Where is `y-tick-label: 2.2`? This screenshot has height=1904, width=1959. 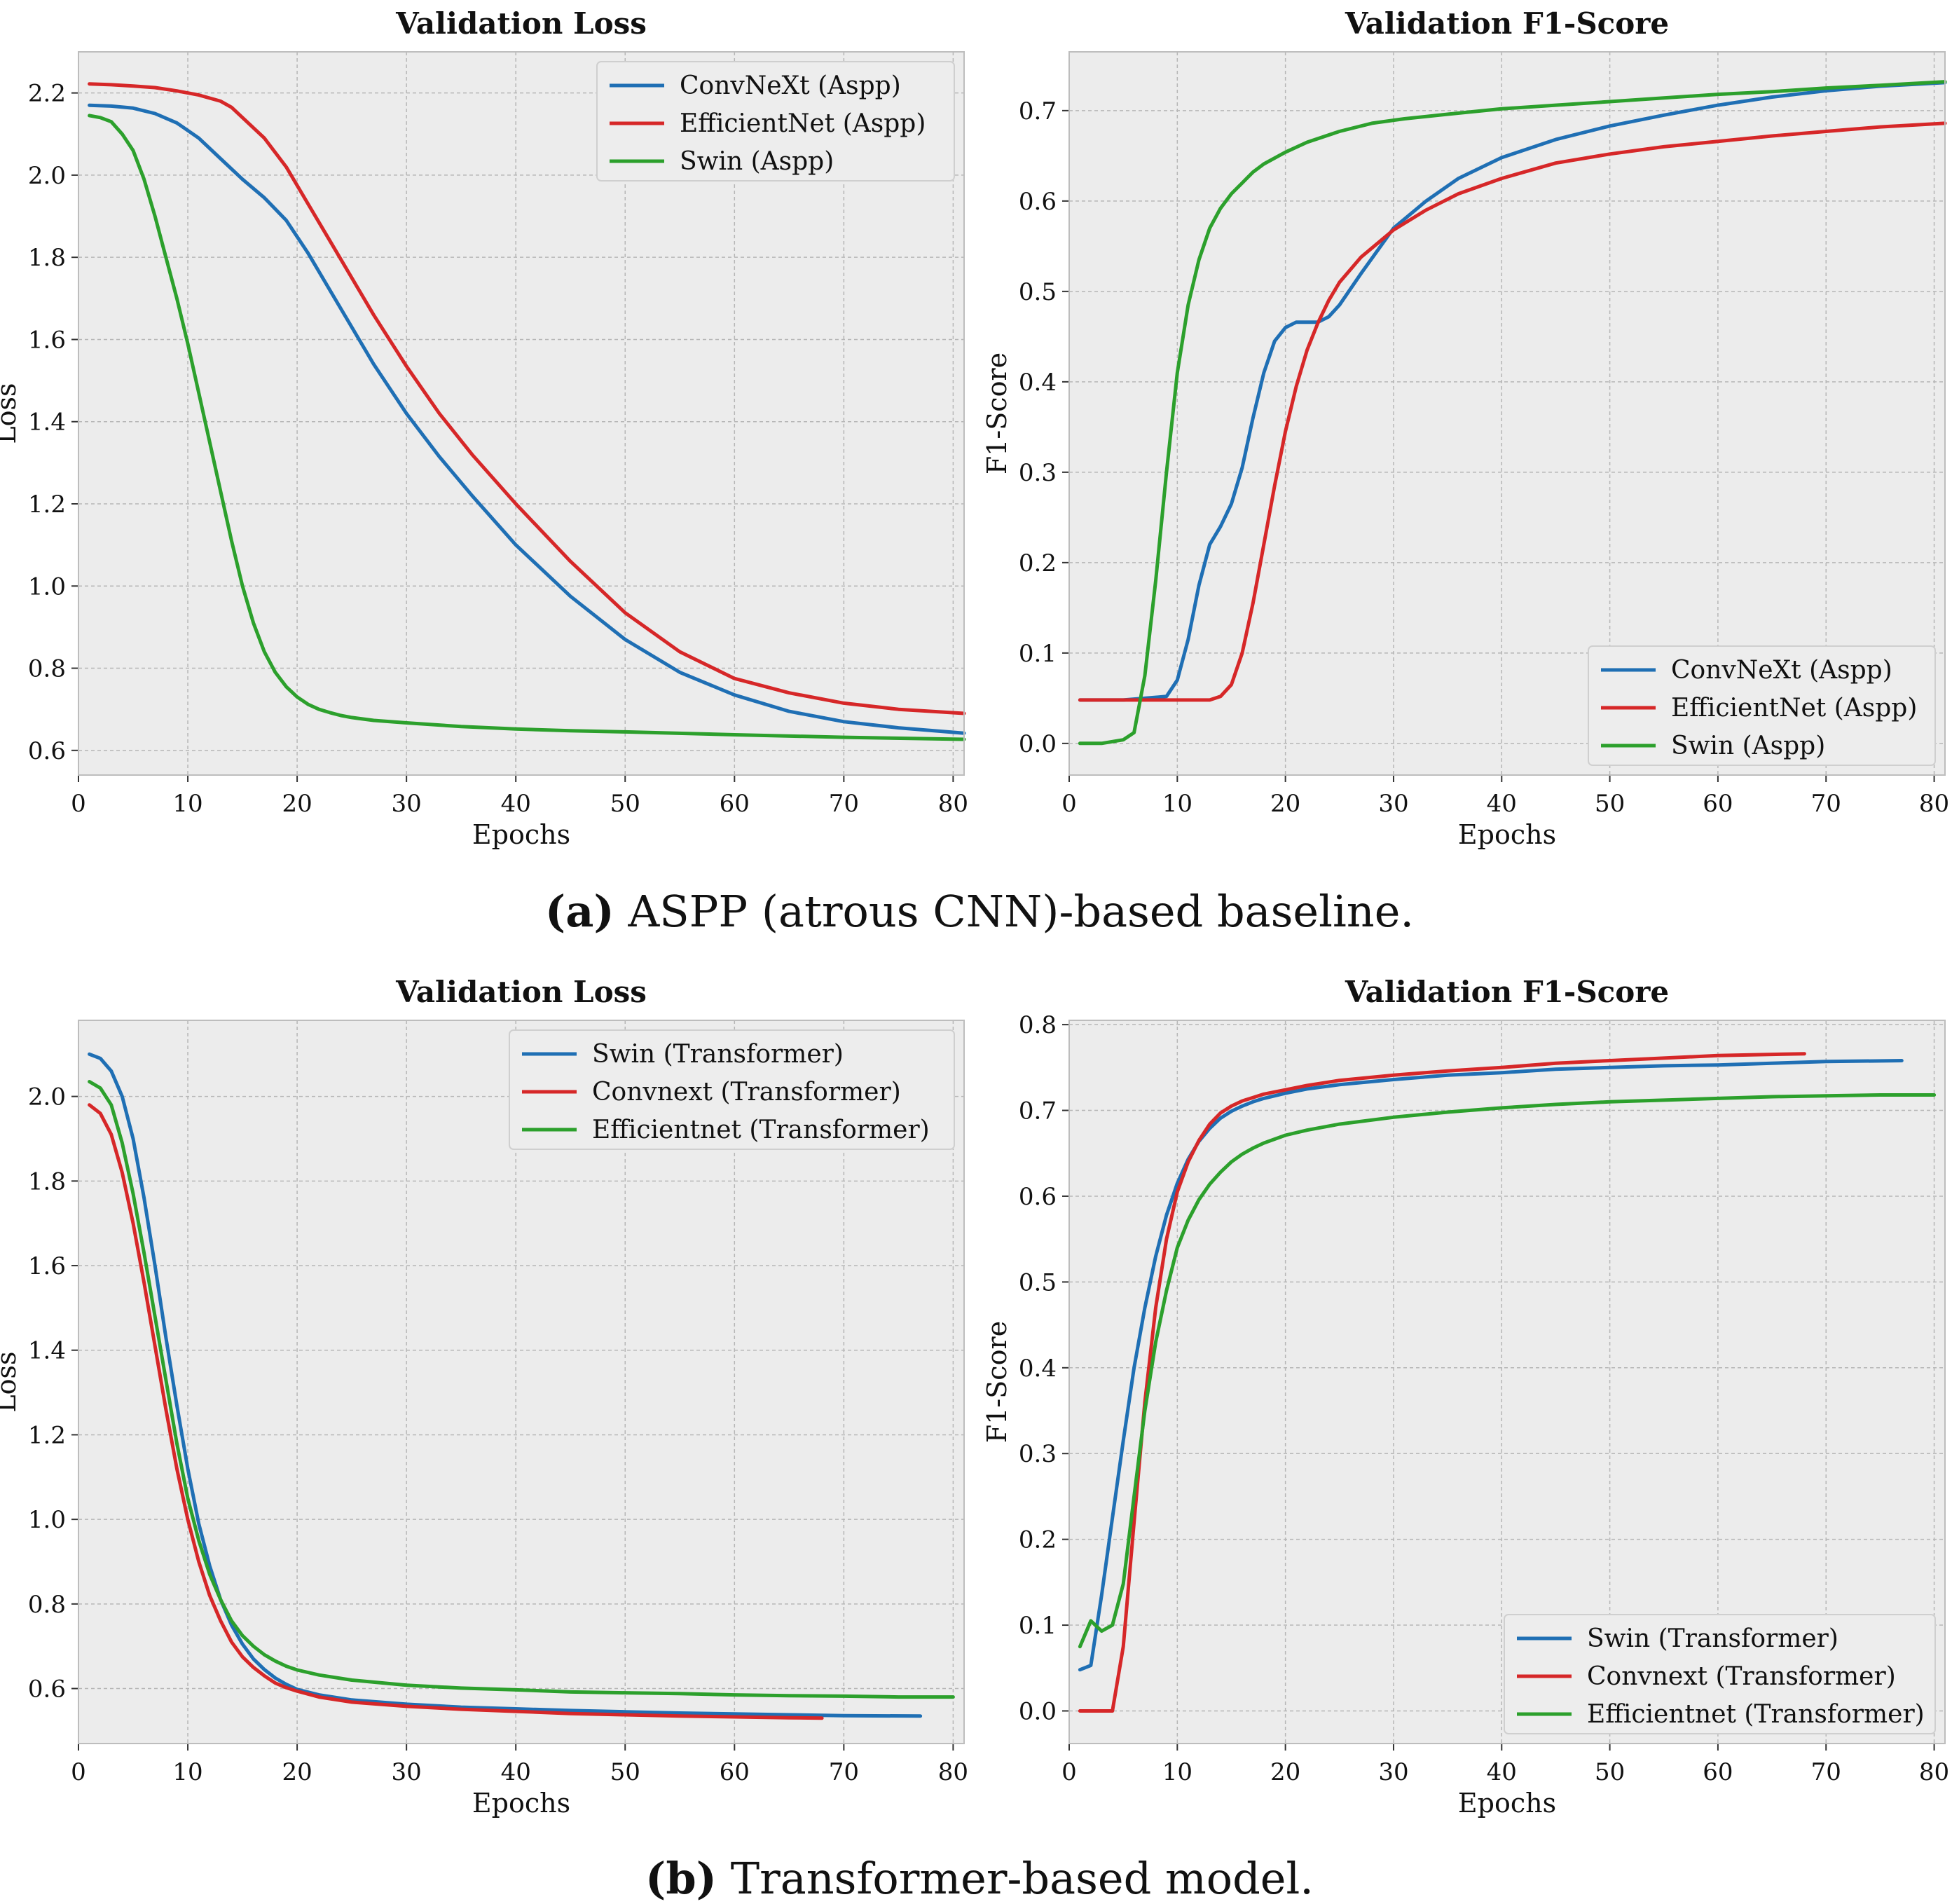
y-tick-label: 2.2 is located at coordinates (47, 94).